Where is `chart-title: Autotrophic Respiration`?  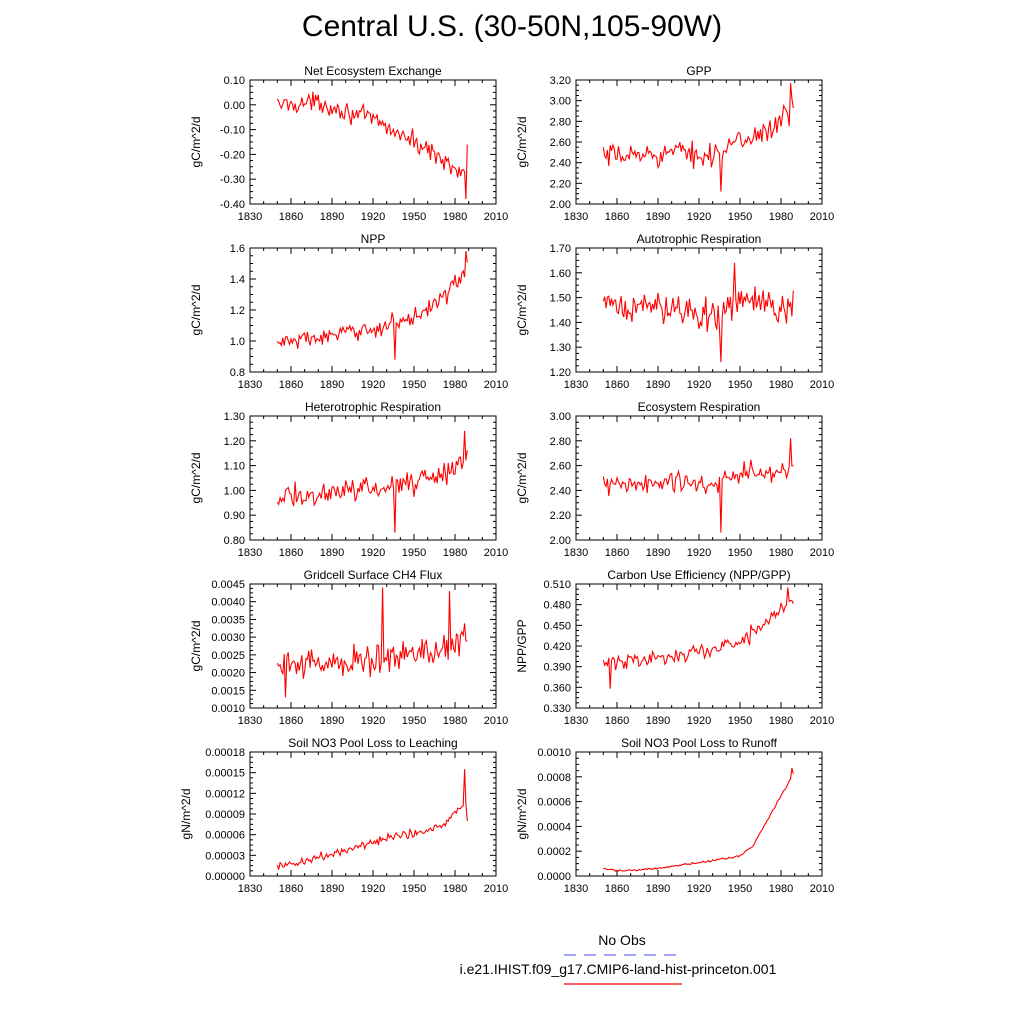
chart-title: Autotrophic Respiration is located at coordinates (699, 239).